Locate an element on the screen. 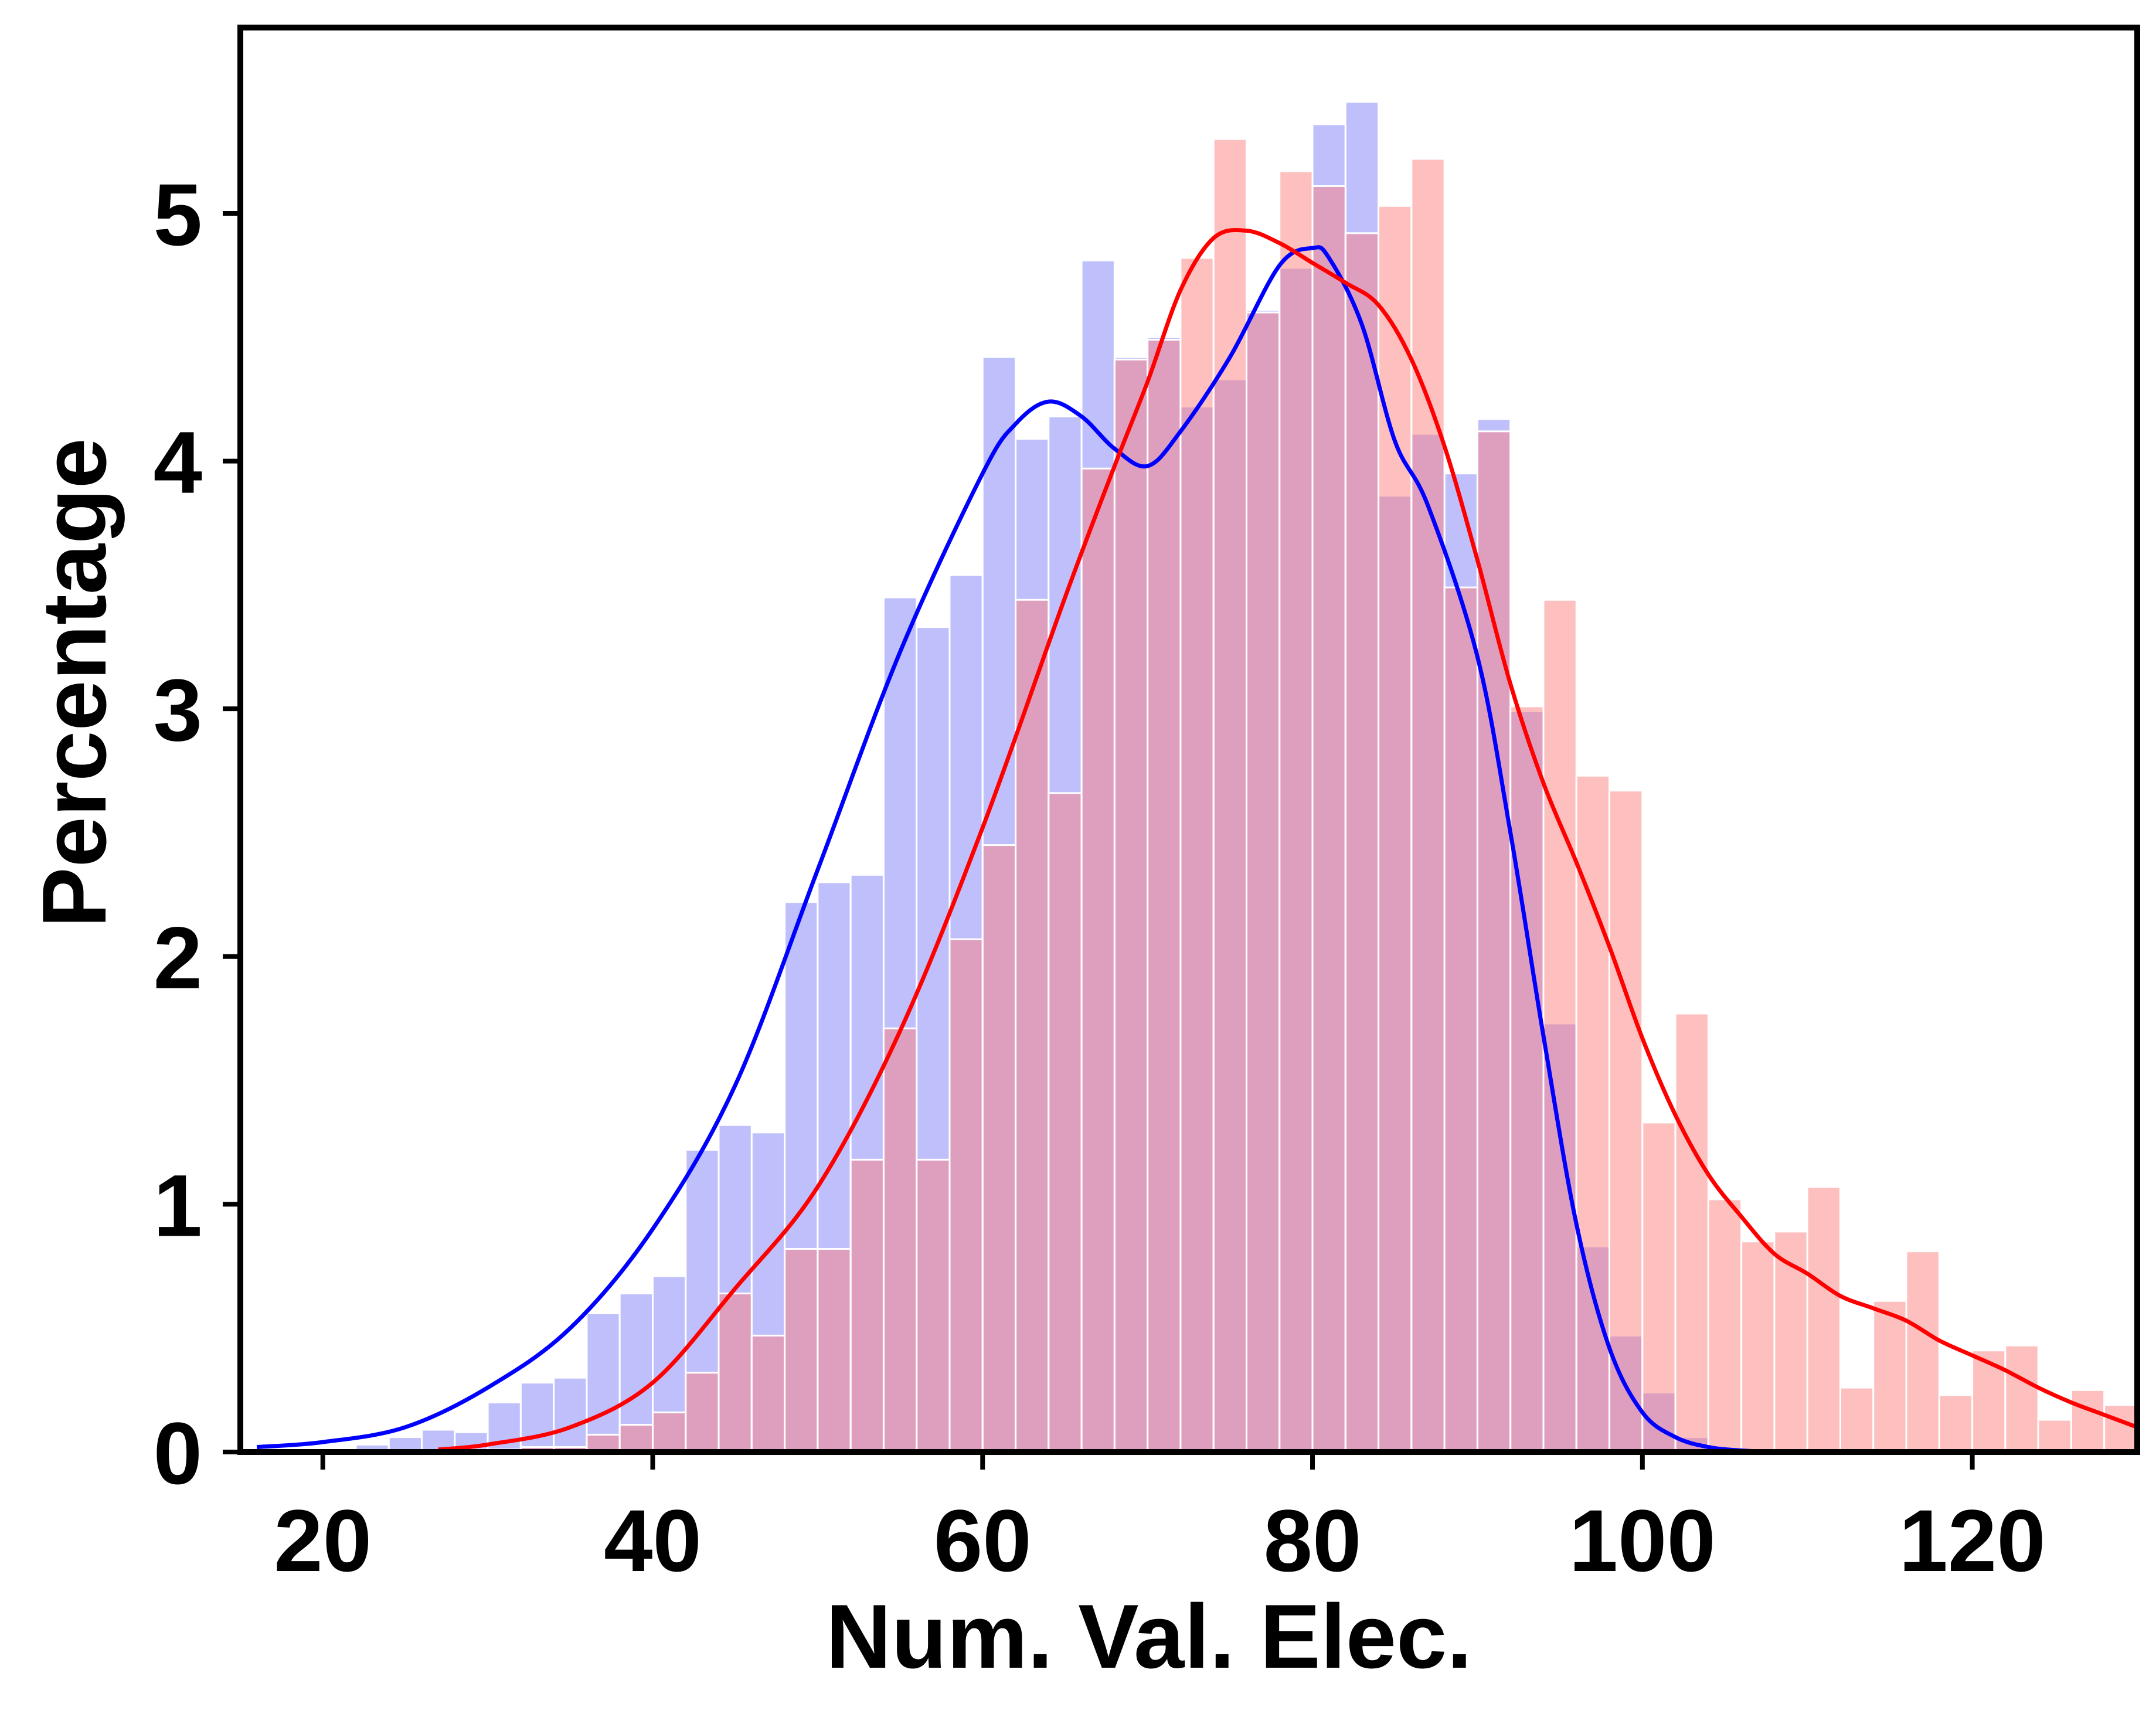 The height and width of the screenshot is (1724, 2156). y-tick-label: 5 is located at coordinates (178, 214).